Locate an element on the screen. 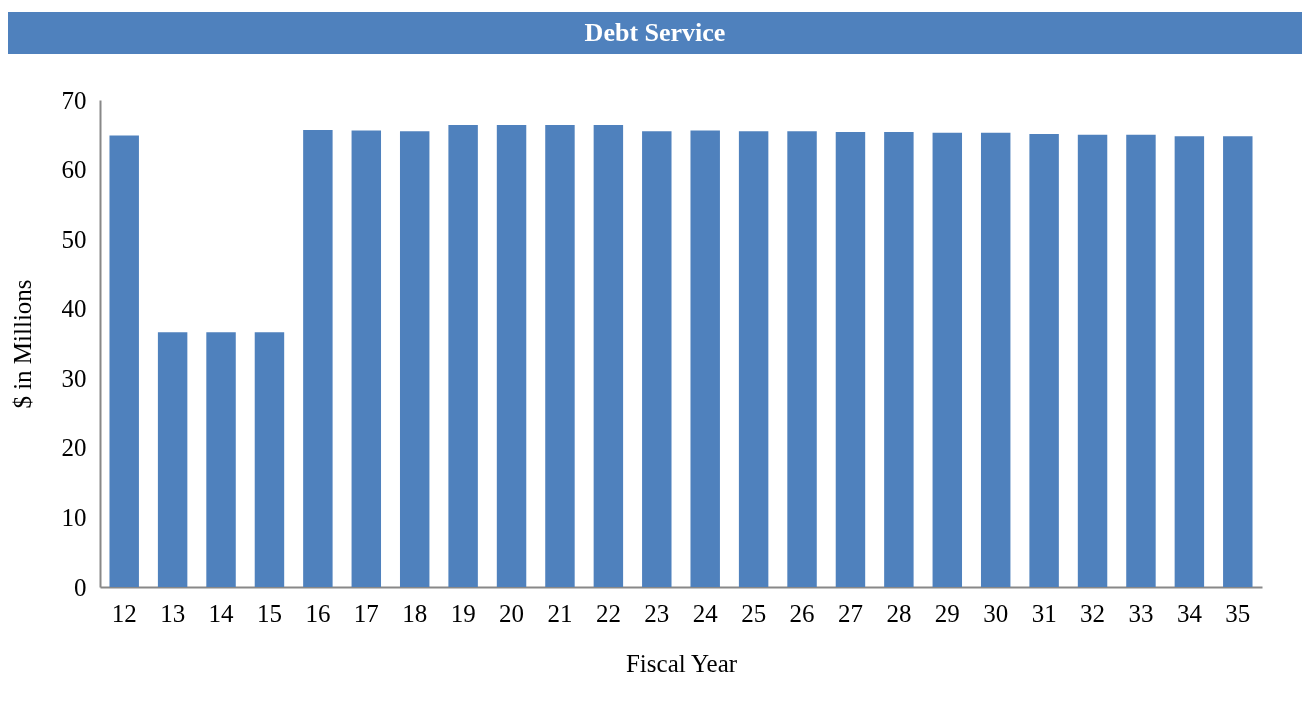 This screenshot has height=702, width=1310. y-tick-label: 40 is located at coordinates (74, 309).